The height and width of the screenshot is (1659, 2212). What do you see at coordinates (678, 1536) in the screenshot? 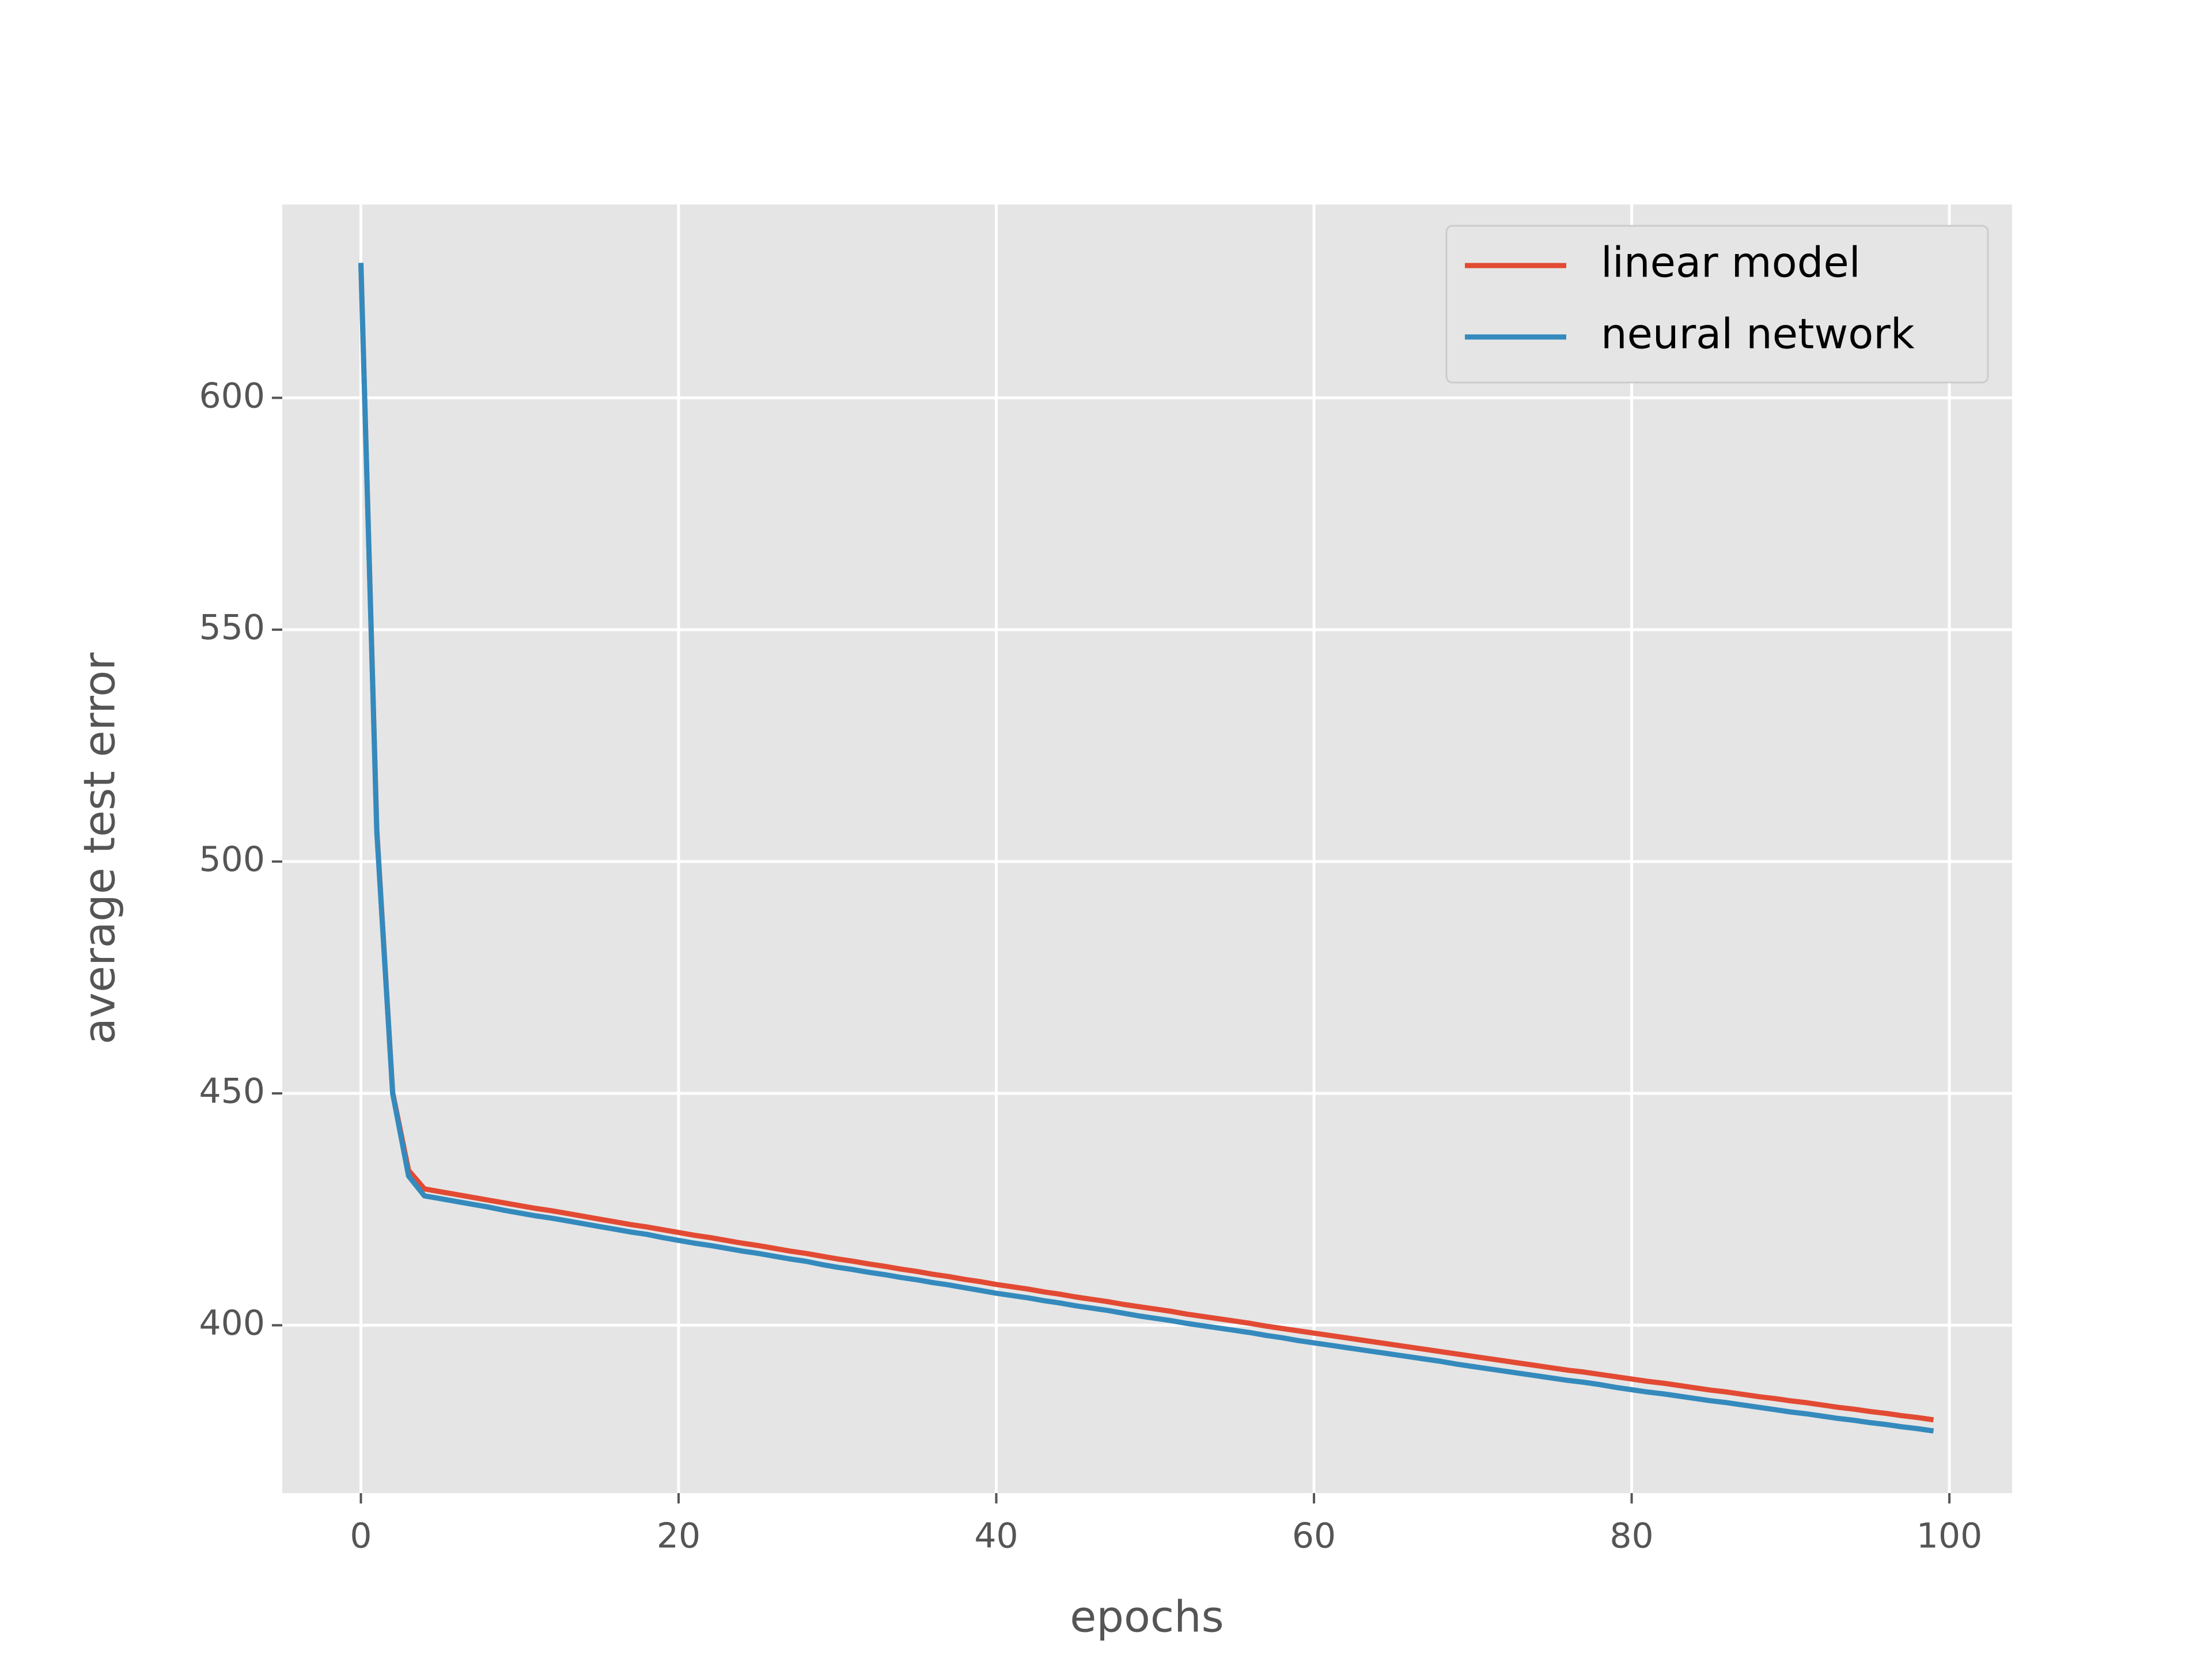
I see `x-tick-label: 20` at bounding box center [678, 1536].